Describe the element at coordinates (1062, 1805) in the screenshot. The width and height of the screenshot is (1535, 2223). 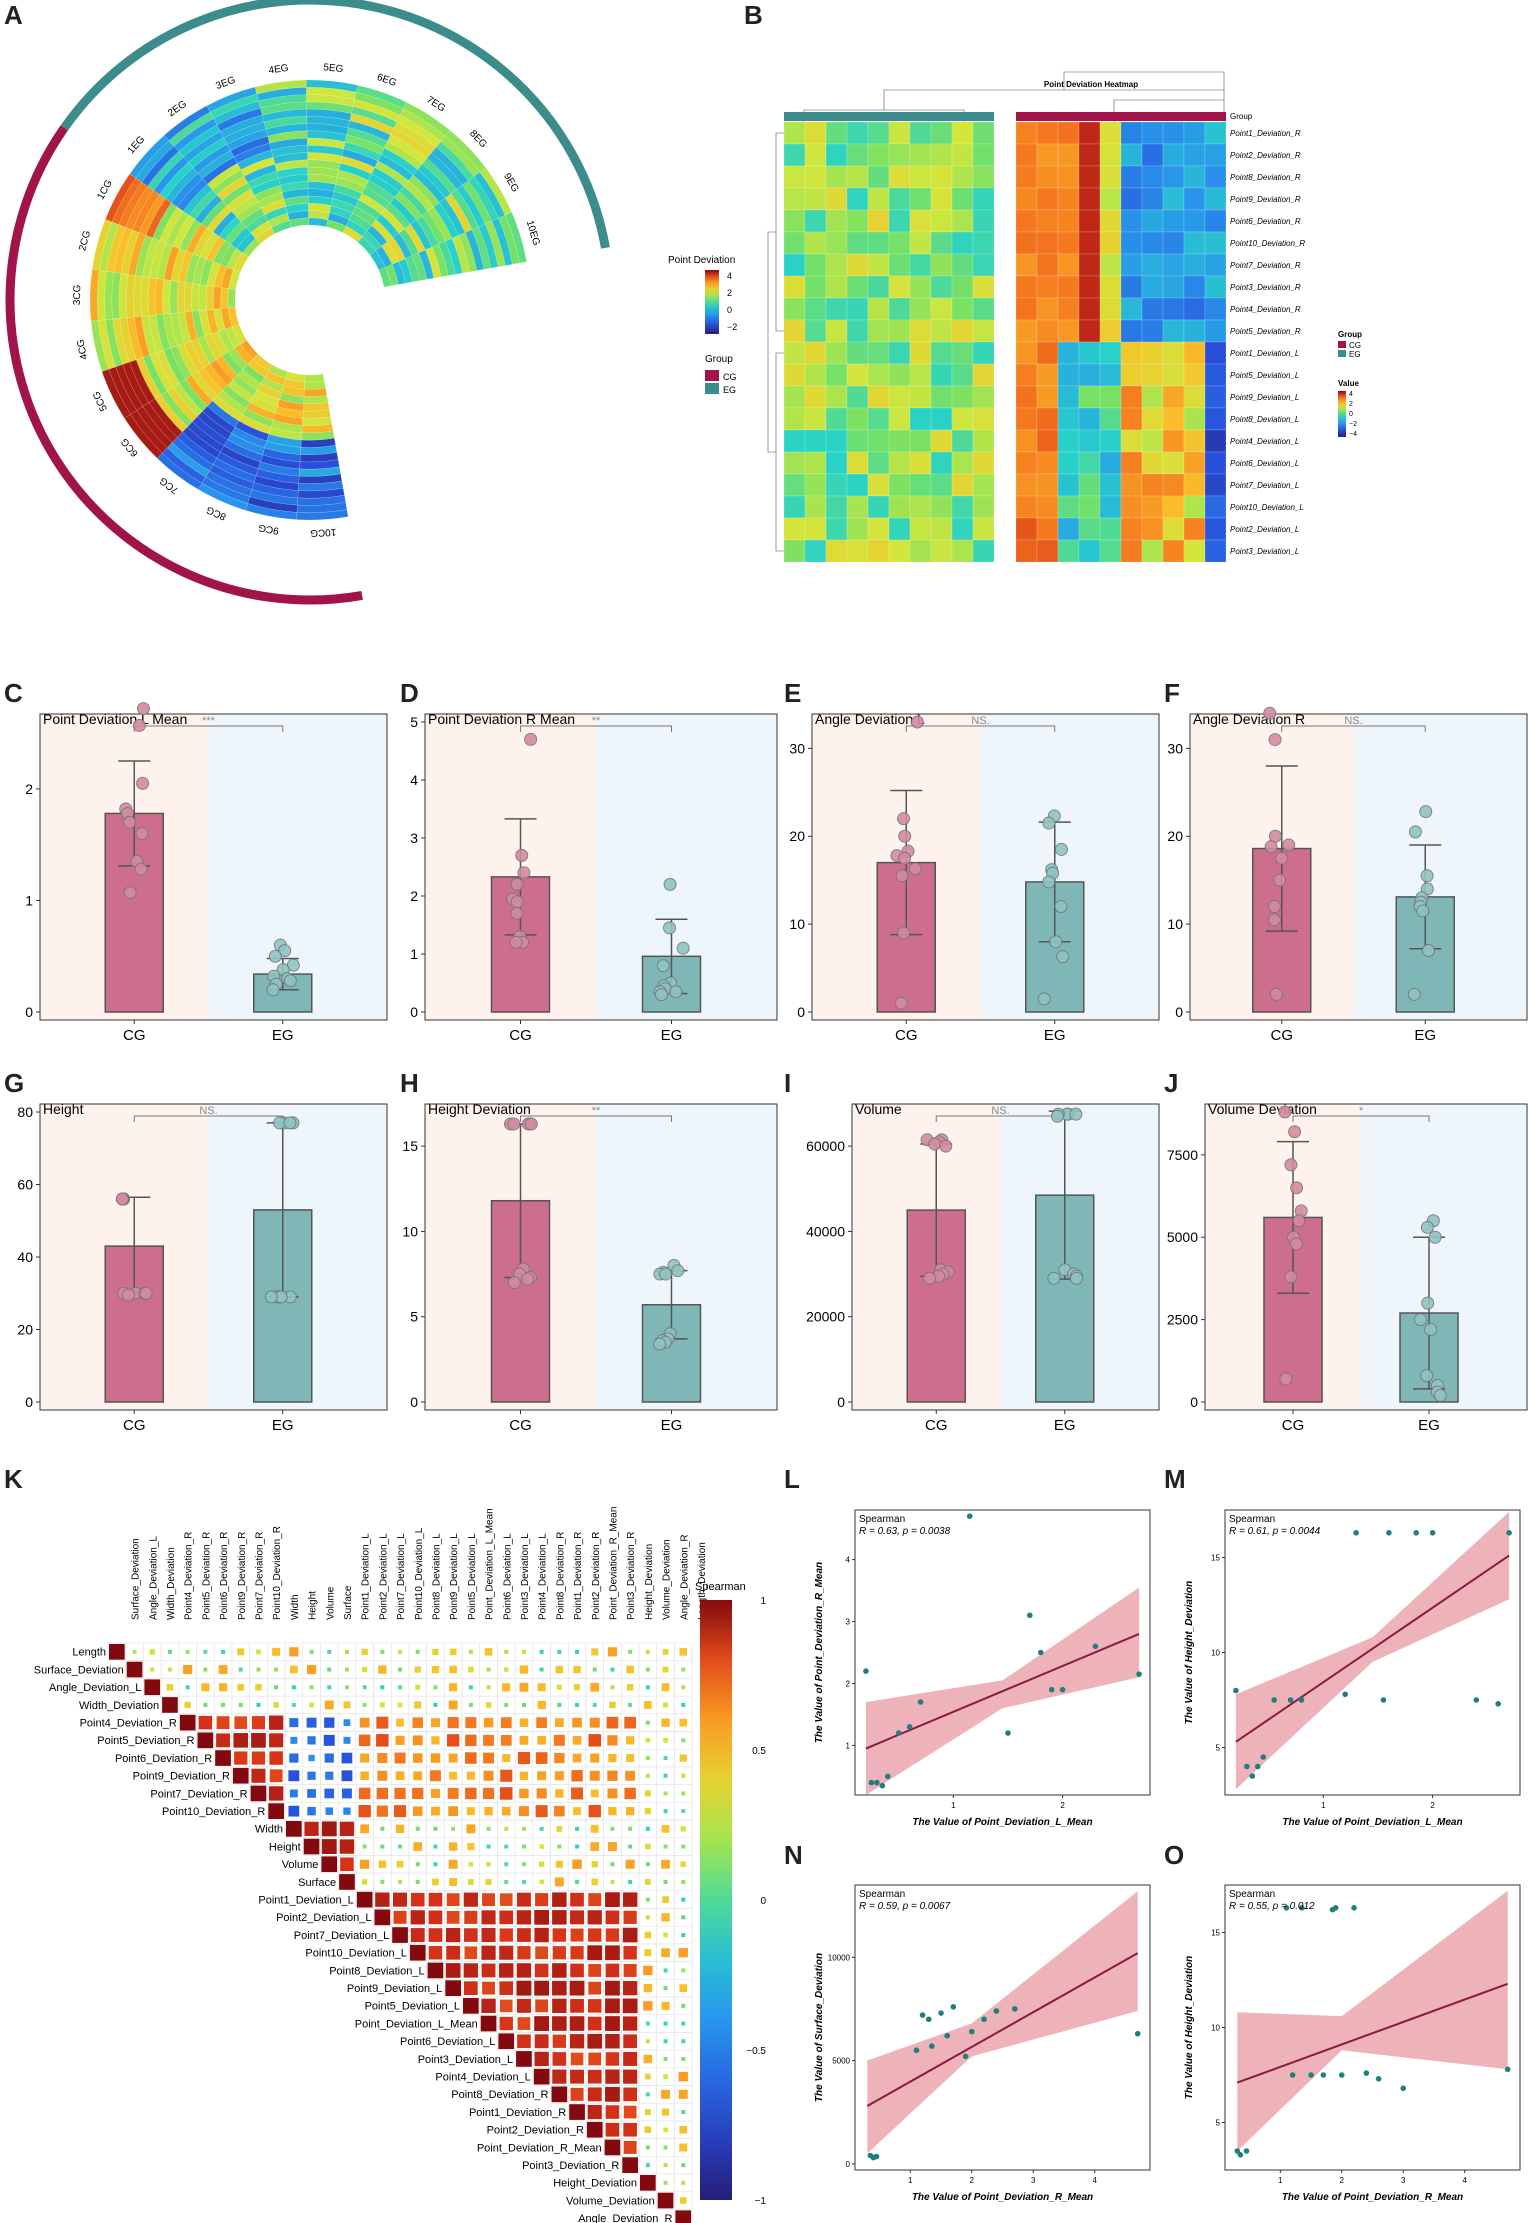
I see `x-tick-label: 2` at that location.